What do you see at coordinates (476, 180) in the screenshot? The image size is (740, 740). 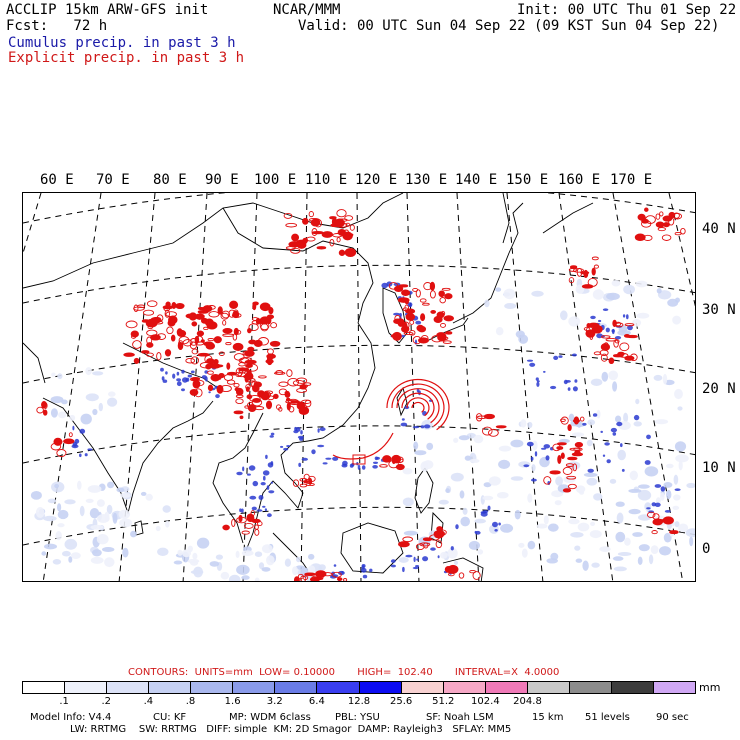 I see `longitude-label: 140 E` at bounding box center [476, 180].